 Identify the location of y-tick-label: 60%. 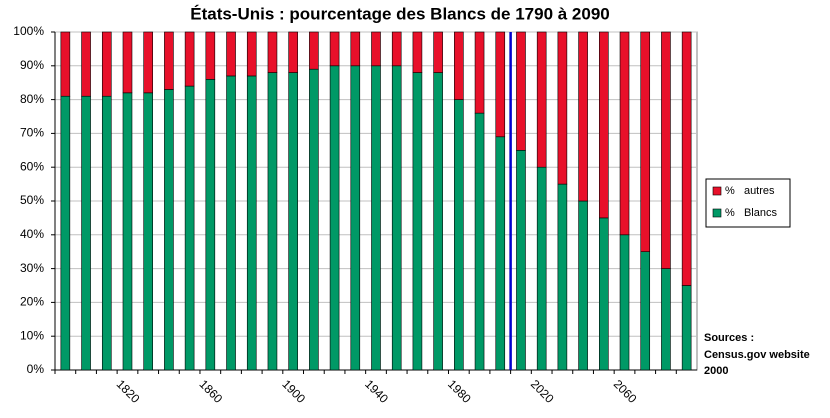
(32, 166).